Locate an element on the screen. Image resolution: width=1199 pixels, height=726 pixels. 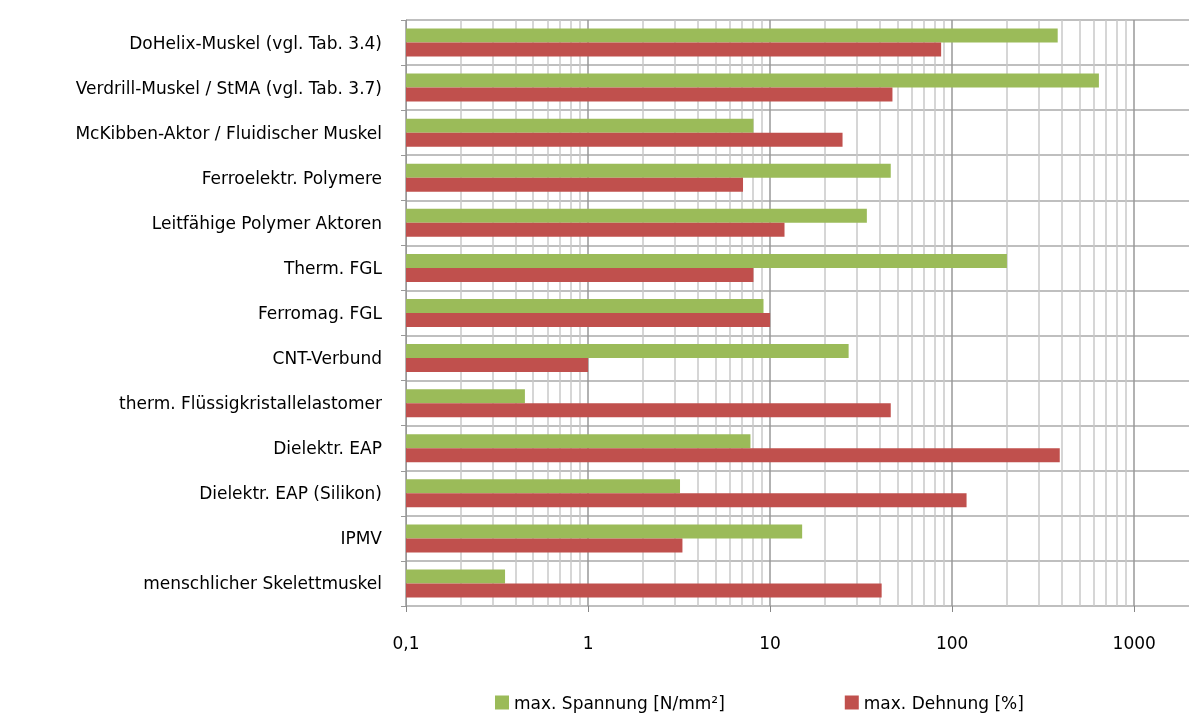
y-tick-label: therm. Flüssigkristallelastomer is located at coordinates (251, 403).